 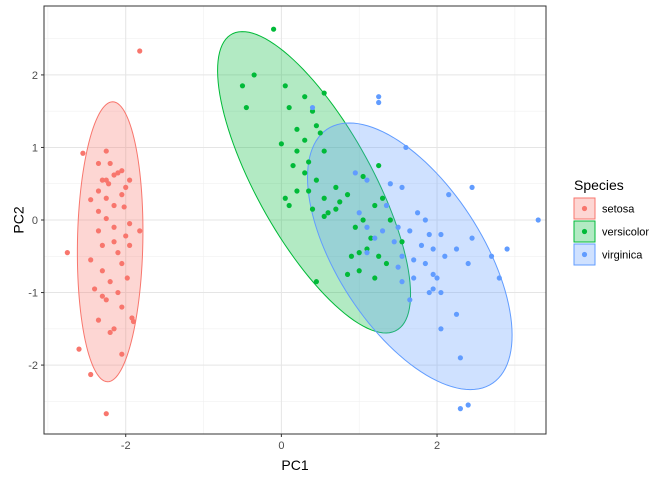 I want to click on legend-label-virginica: virginica, so click(x=622, y=256).